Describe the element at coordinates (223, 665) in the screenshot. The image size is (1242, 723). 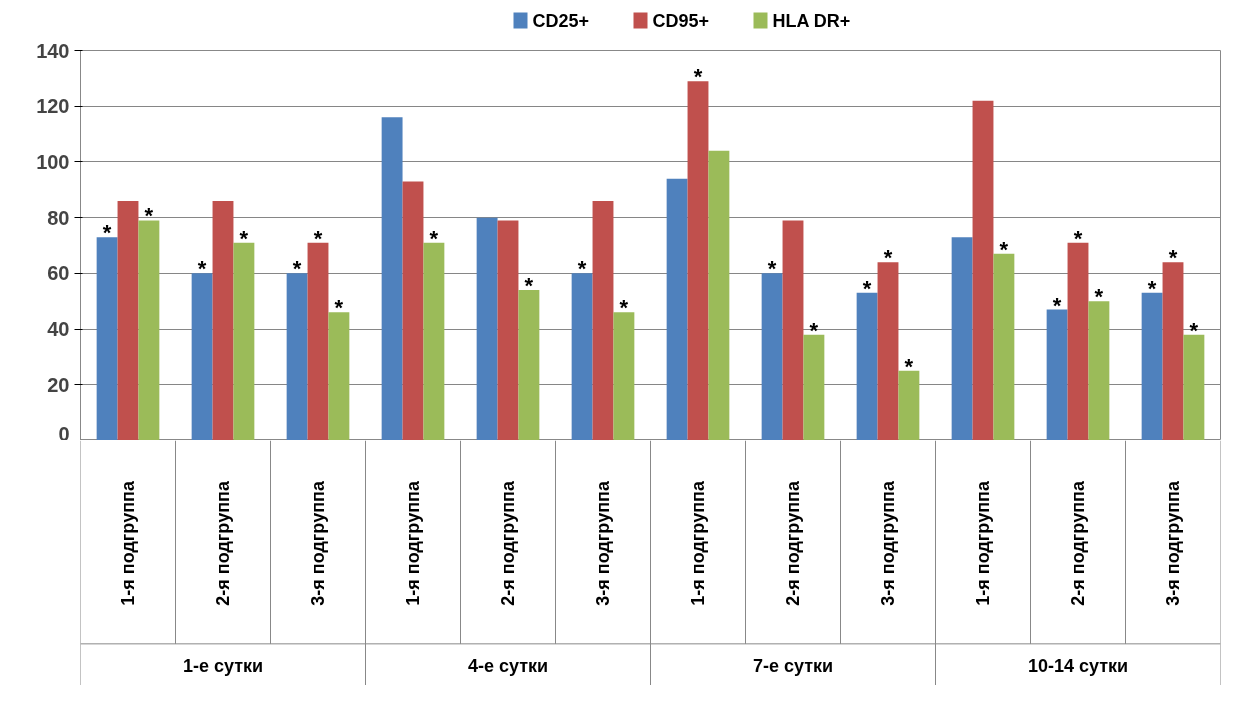
I see `text: 1-е сутки` at that location.